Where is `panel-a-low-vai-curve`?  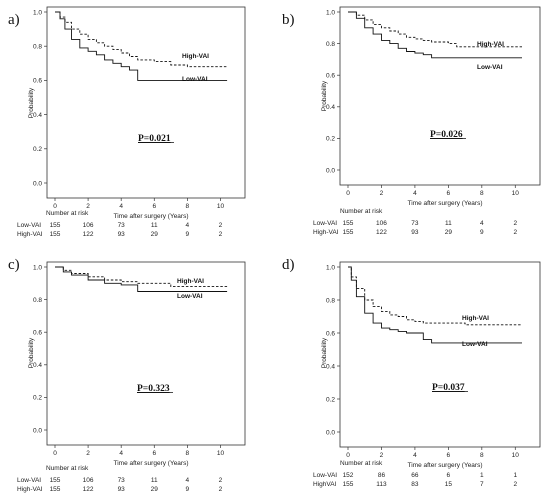 panel-a-low-vai-curve is located at coordinates (141, 46).